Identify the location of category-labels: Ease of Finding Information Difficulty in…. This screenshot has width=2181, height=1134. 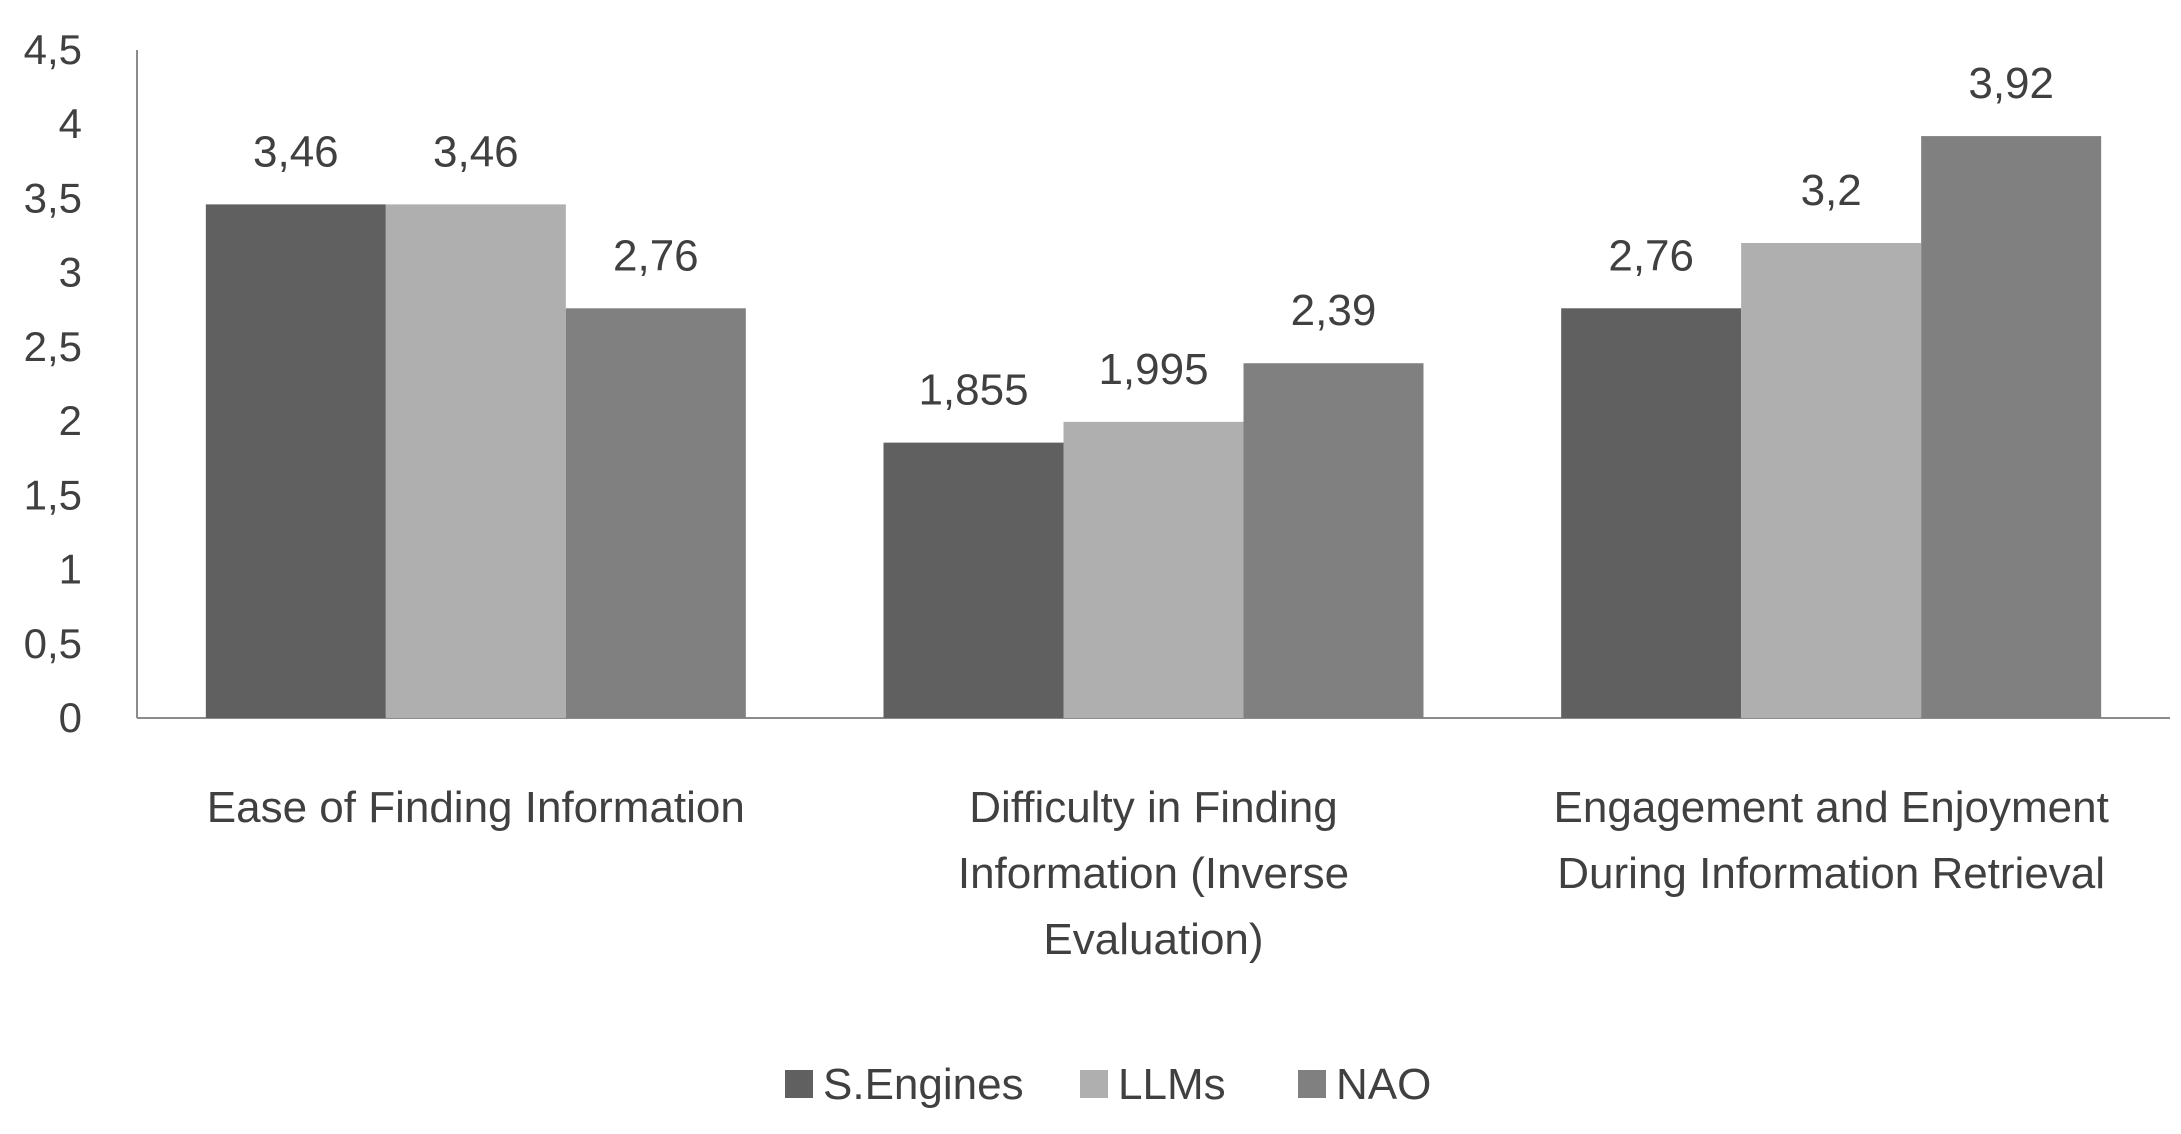
(1158, 873).